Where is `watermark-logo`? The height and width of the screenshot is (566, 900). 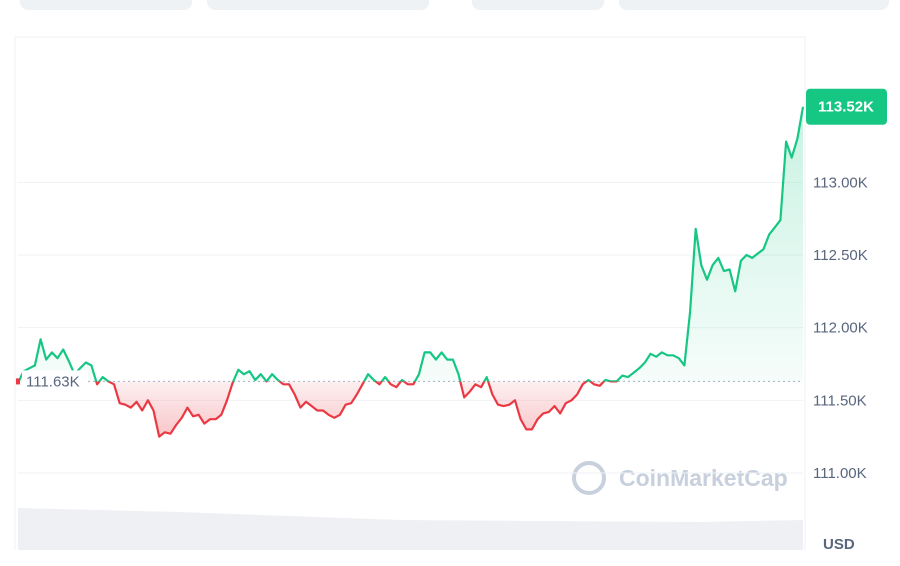 watermark-logo is located at coordinates (589, 478).